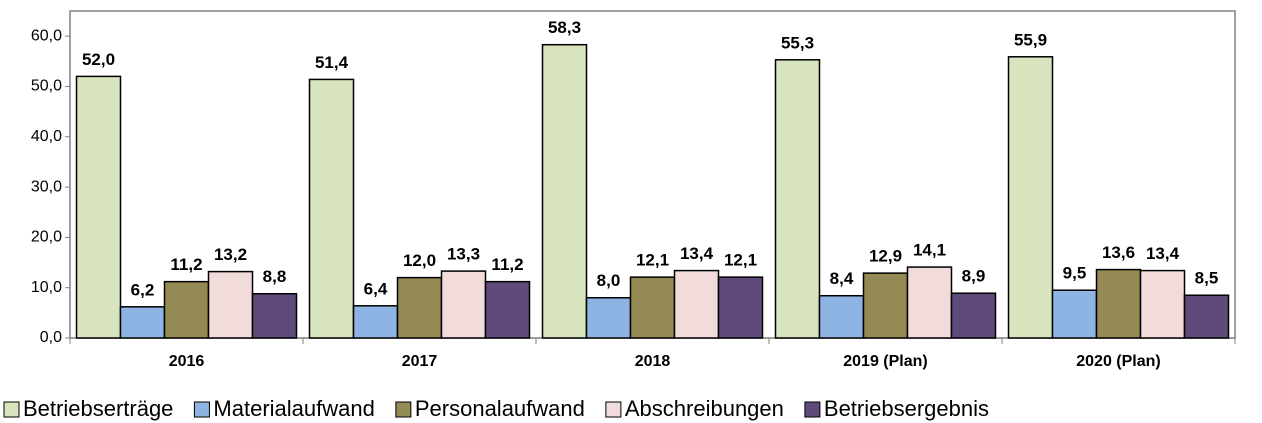  Describe the element at coordinates (46, 86) in the screenshot. I see `y-tick-label: 50,0` at that location.